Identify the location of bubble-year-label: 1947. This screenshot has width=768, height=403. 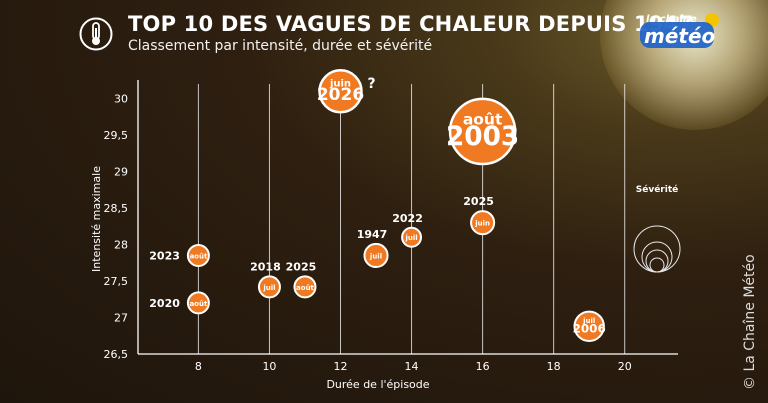
(372, 234).